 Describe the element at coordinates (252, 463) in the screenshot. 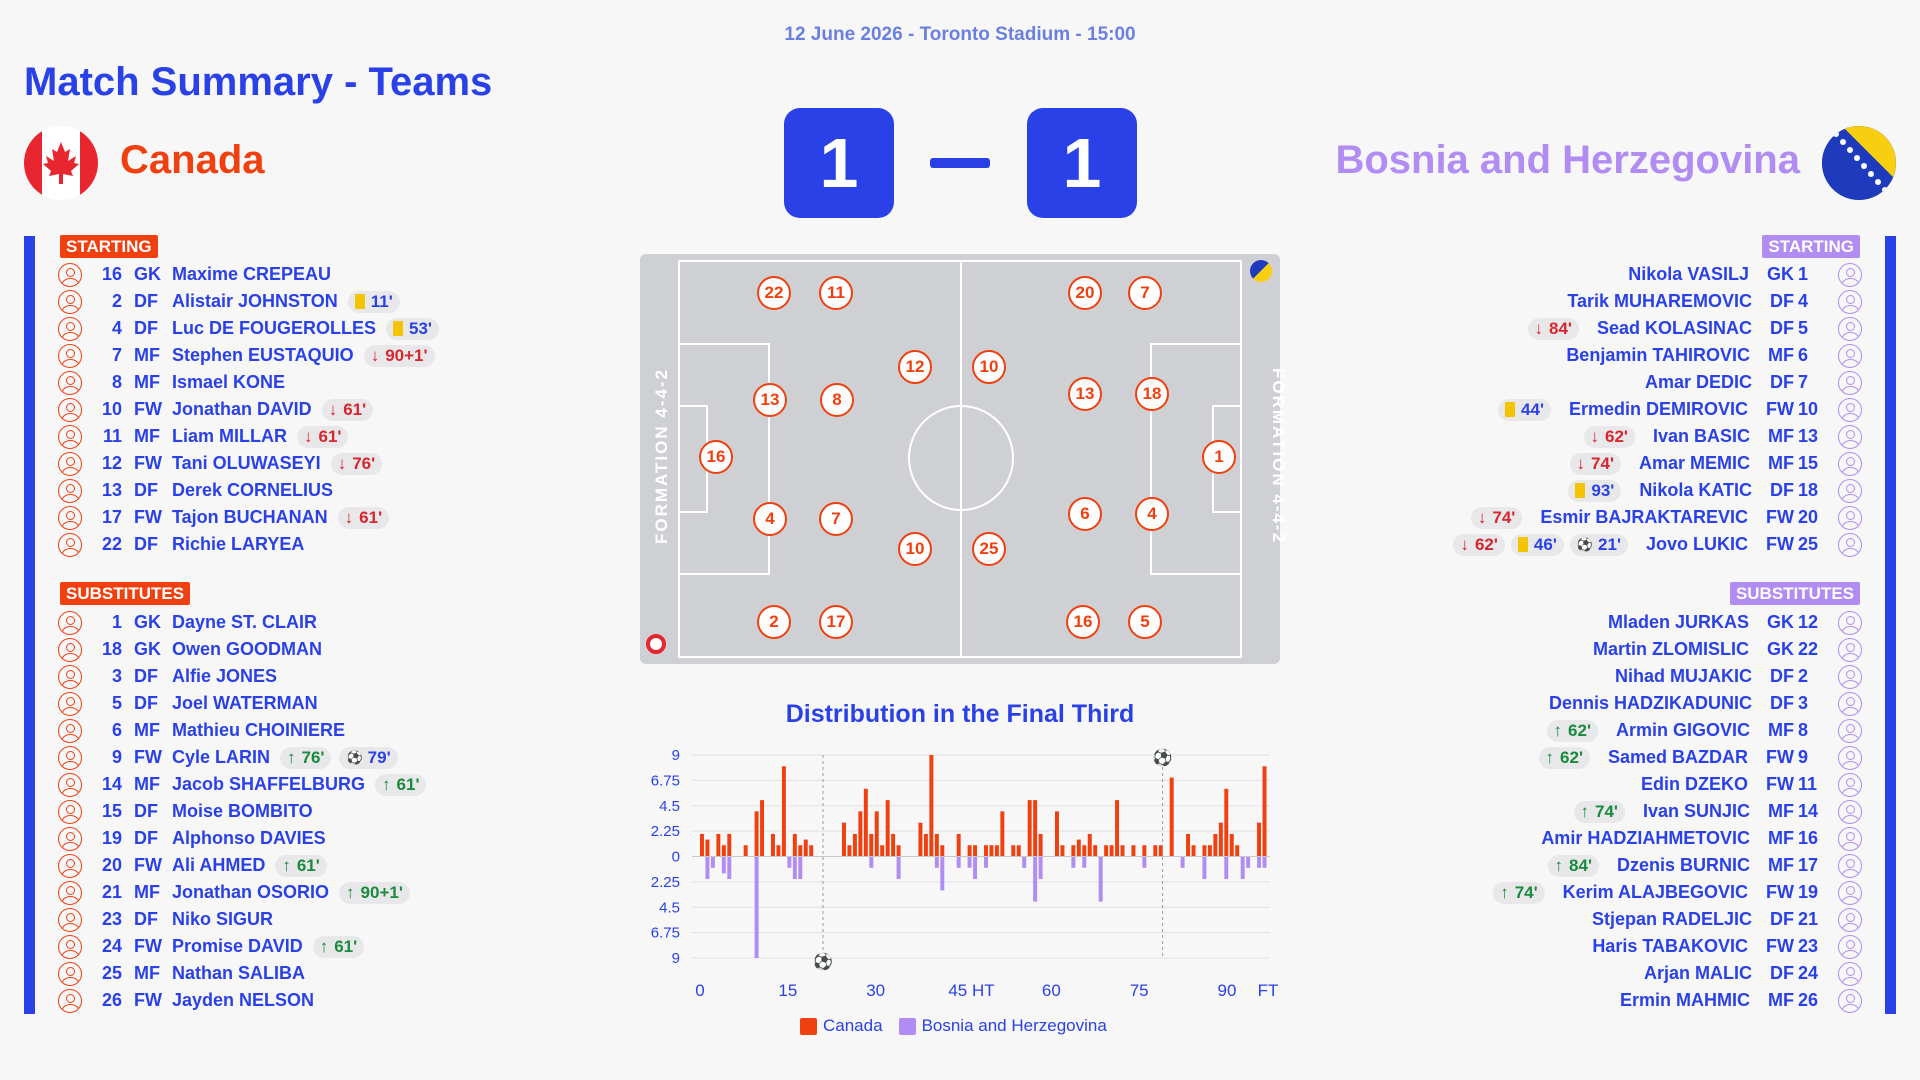

I see `player-row: 12 FW Tani OLUWASEYI ↓ 76'` at that location.